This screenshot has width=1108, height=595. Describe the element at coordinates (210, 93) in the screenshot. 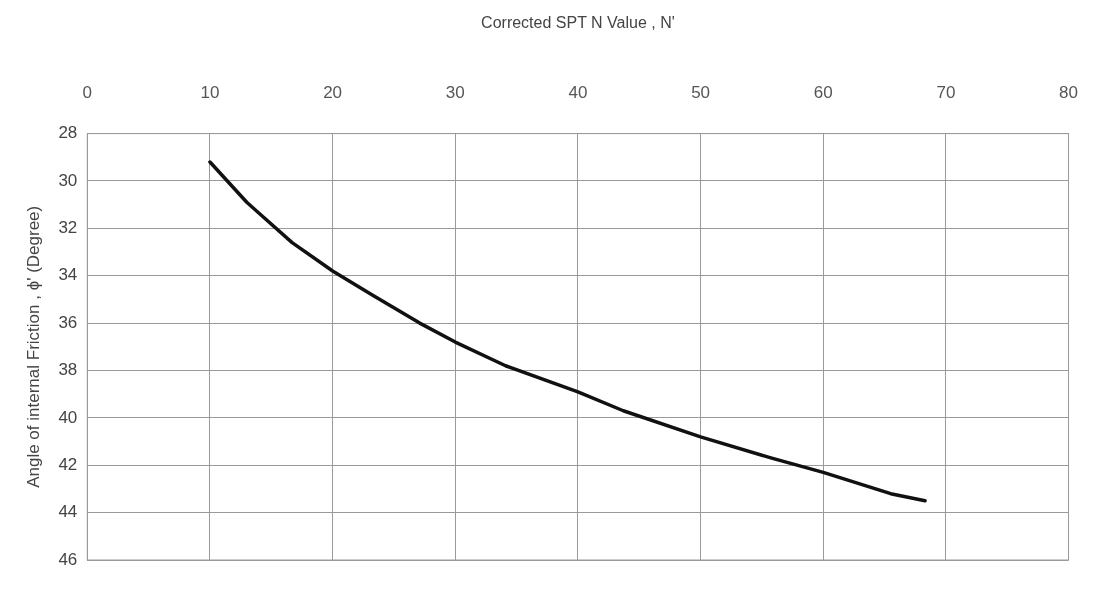

I see `x-tick-label: 10` at that location.